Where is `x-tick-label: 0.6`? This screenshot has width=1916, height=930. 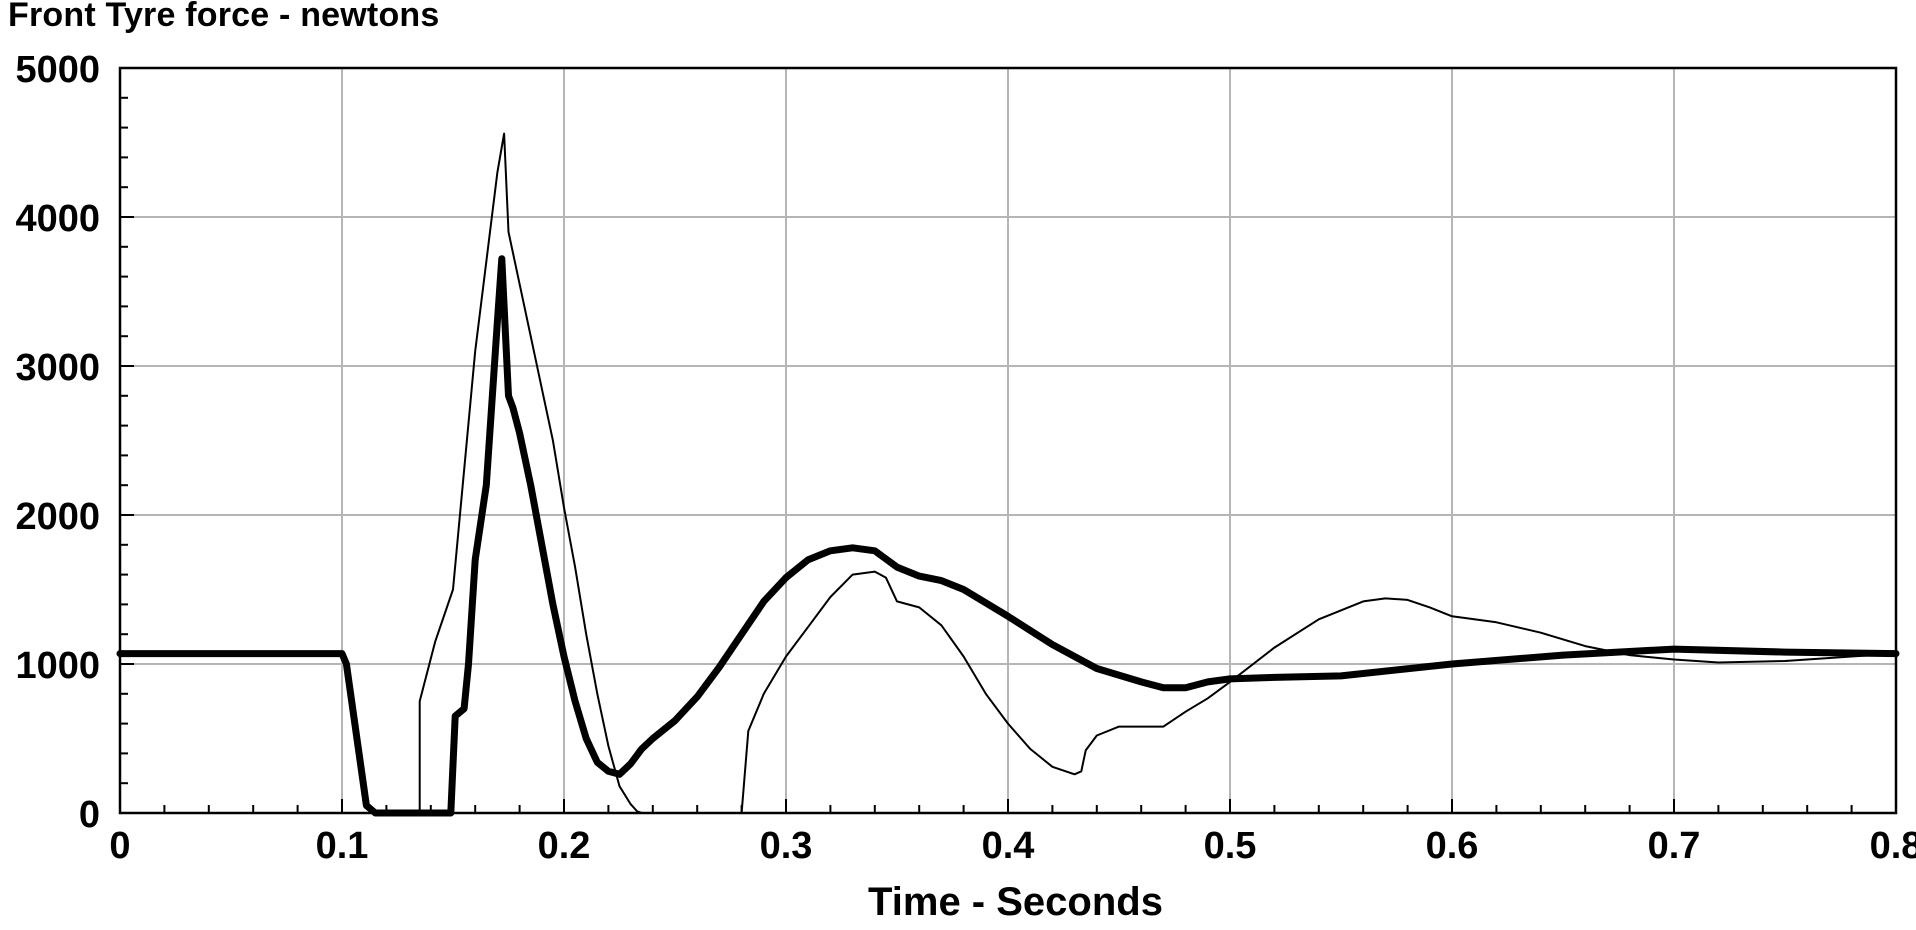
x-tick-label: 0.6 is located at coordinates (1452, 846).